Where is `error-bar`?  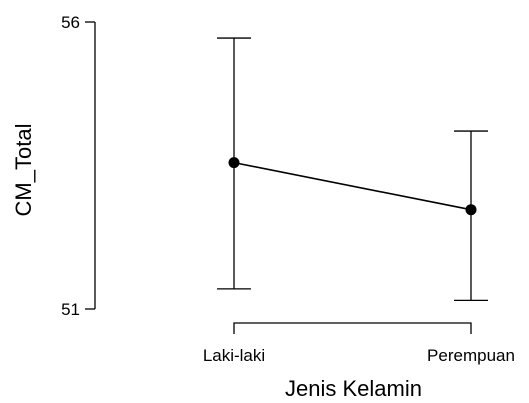
error-bar is located at coordinates (471, 216).